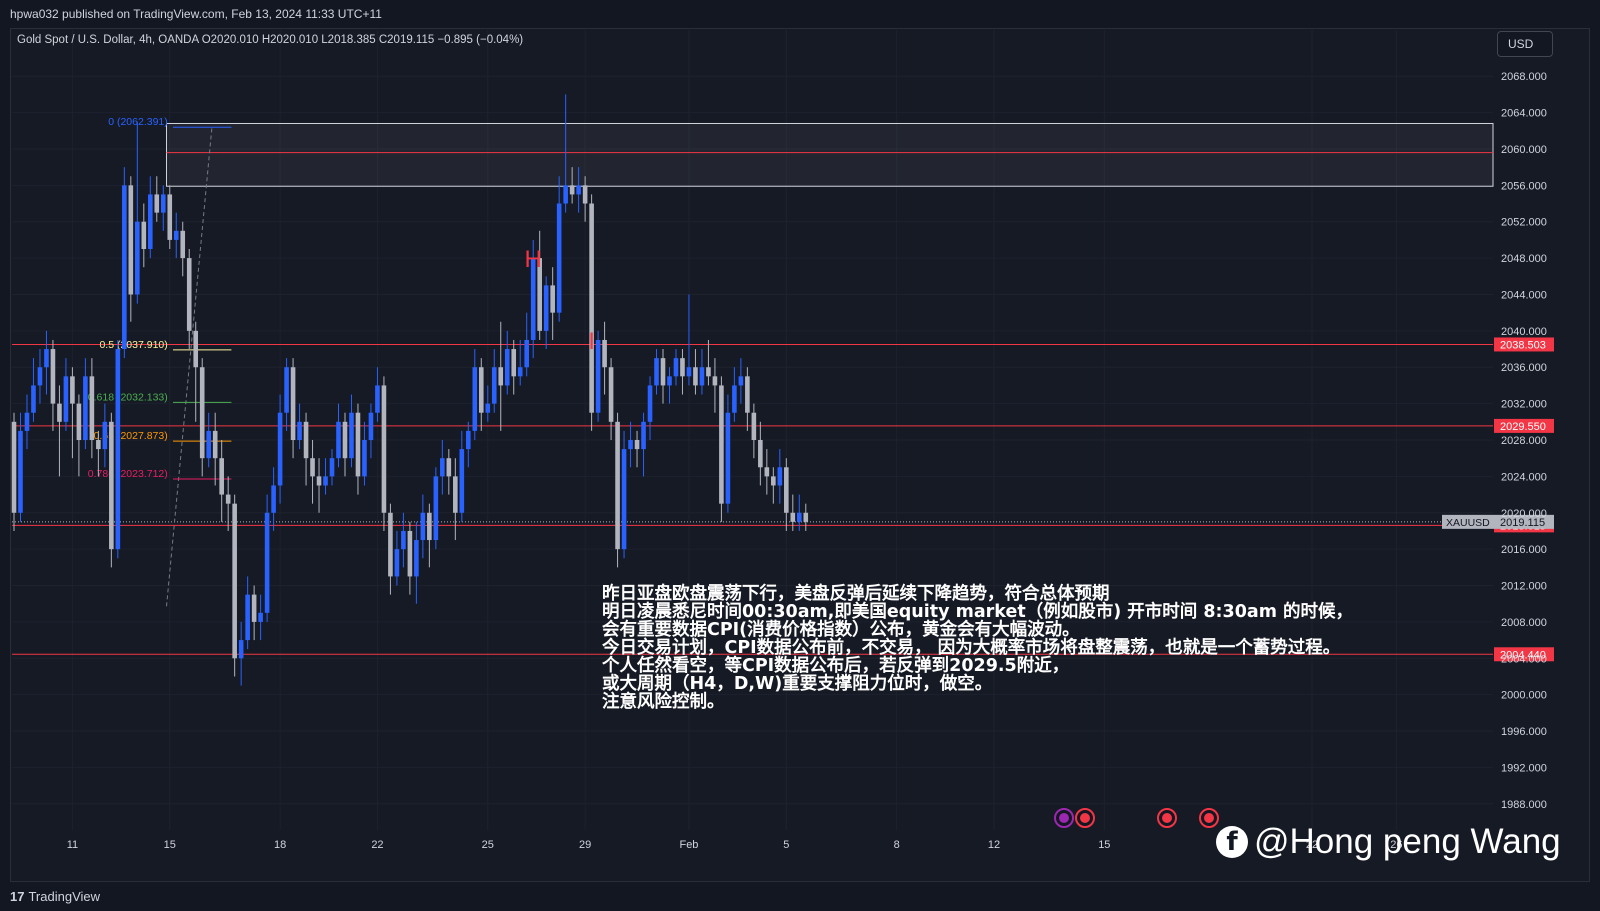 Image resolution: width=1600 pixels, height=911 pixels. What do you see at coordinates (1524, 587) in the screenshot?
I see `price-tick-label: 2012.000` at bounding box center [1524, 587].